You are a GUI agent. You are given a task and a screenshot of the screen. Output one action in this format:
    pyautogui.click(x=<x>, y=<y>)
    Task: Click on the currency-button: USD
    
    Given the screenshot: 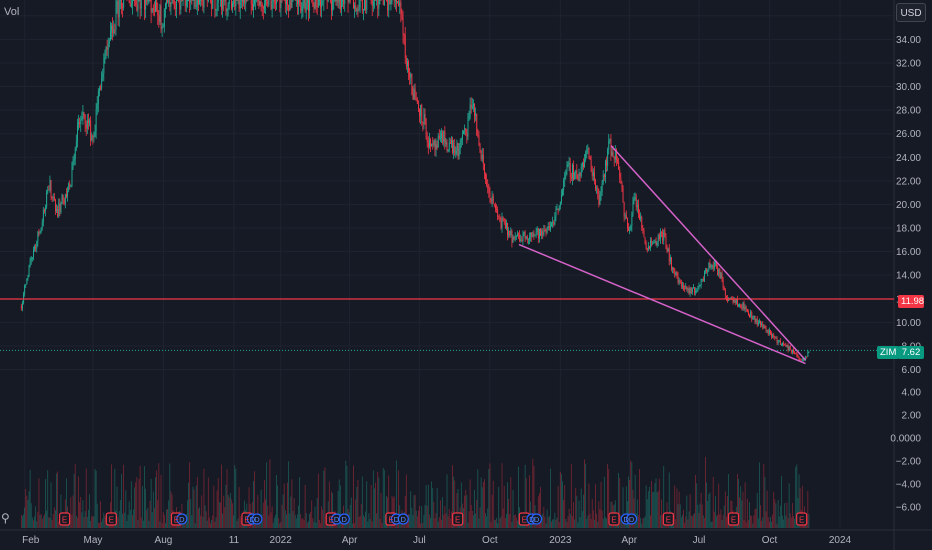 What is the action you would take?
    pyautogui.click(x=911, y=12)
    